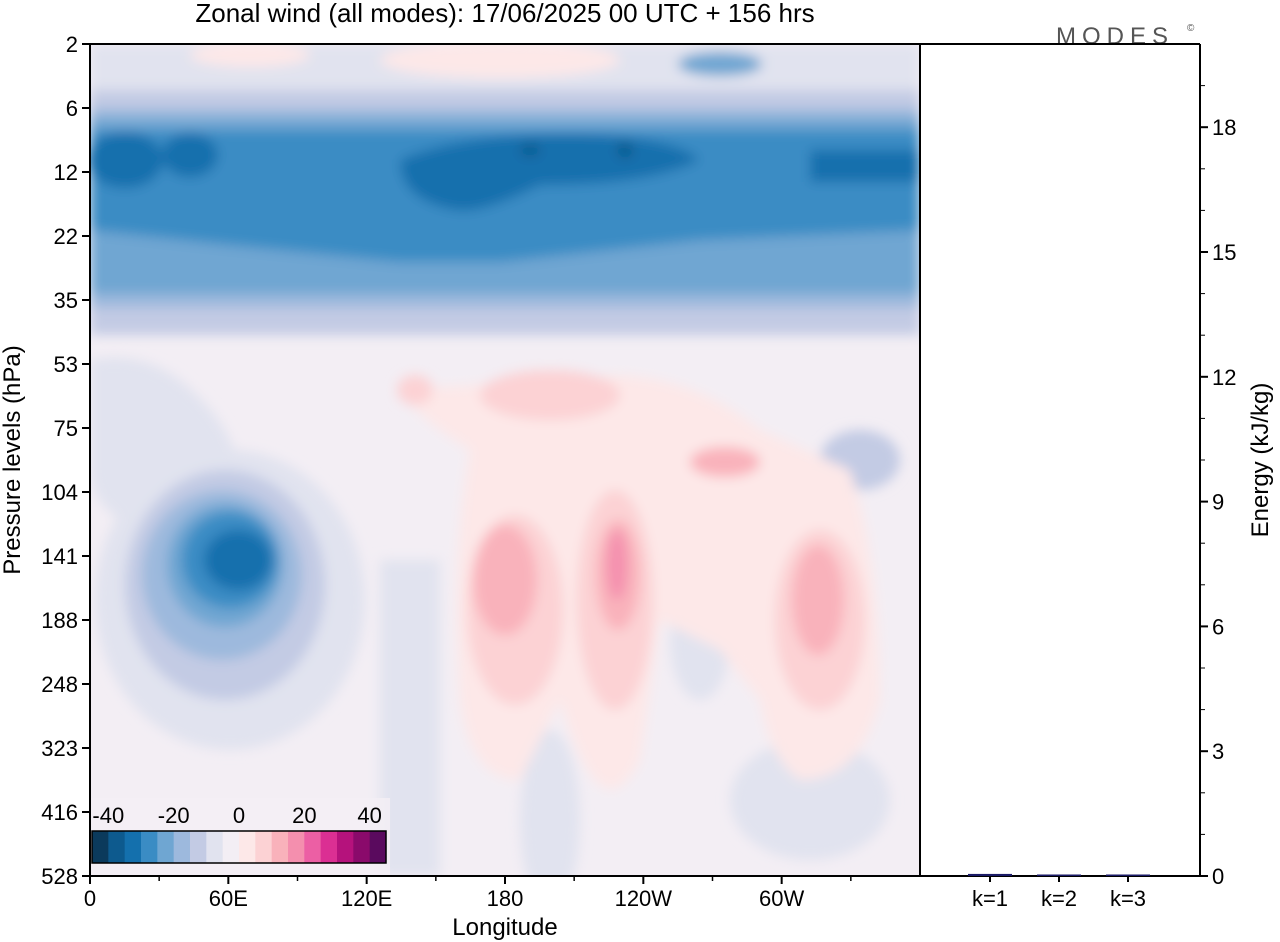  What do you see at coordinates (59, 620) in the screenshot?
I see `y-tick-label: 188` at bounding box center [59, 620].